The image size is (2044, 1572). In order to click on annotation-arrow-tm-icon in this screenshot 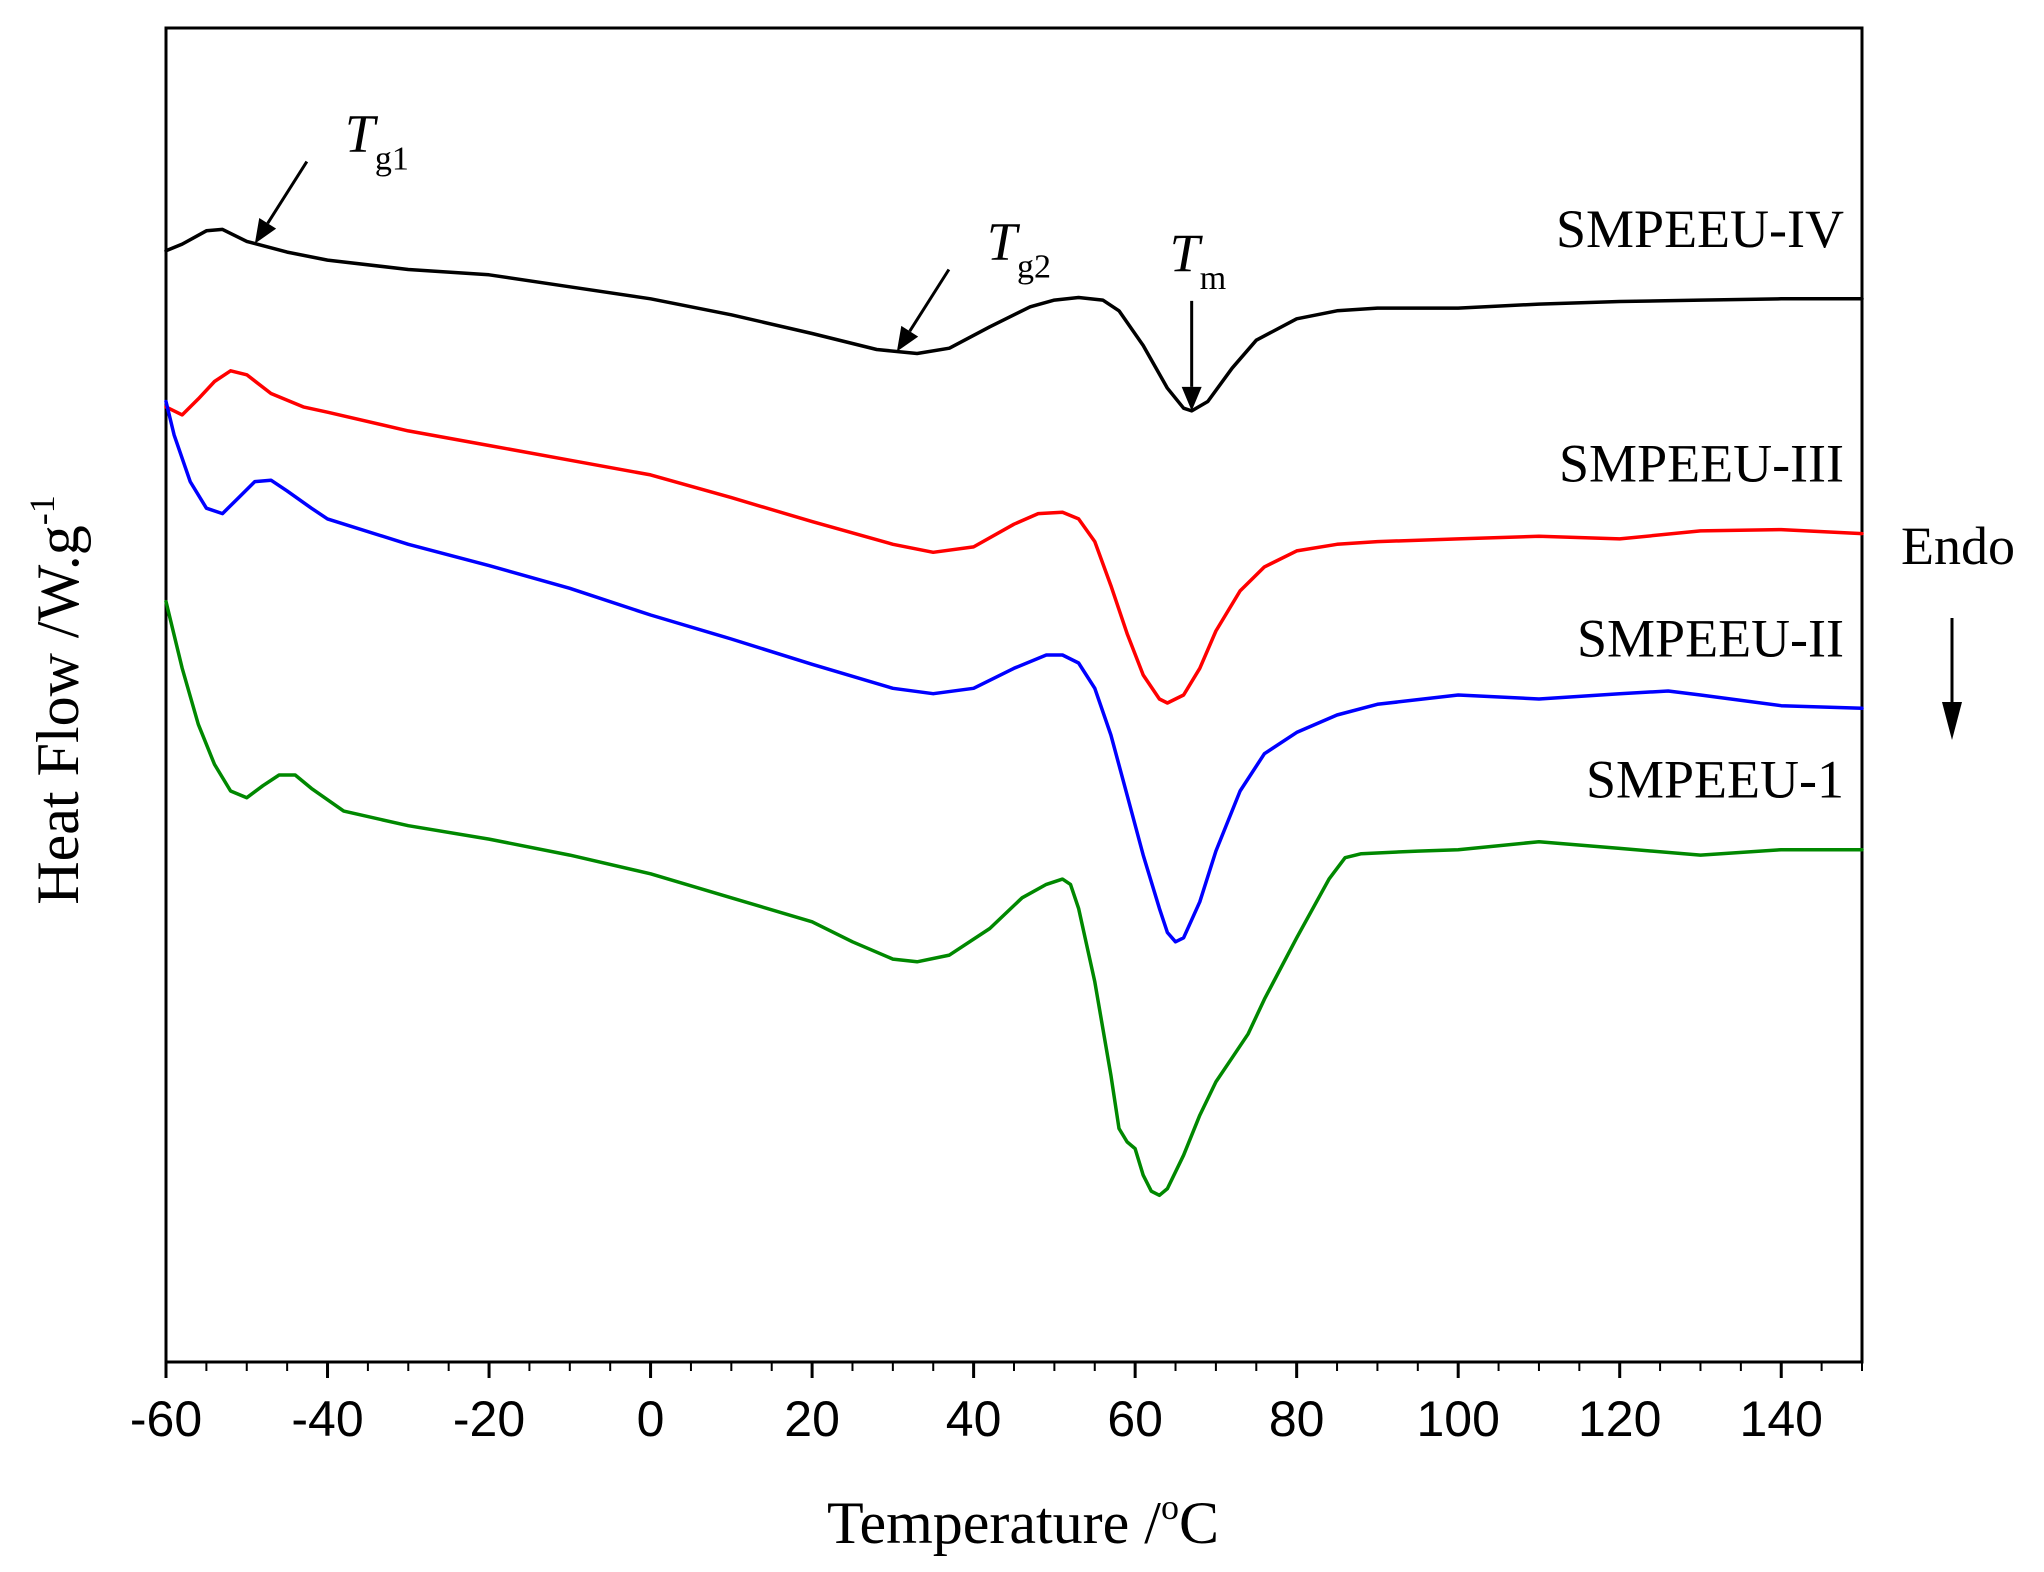, I will do `click(1191, 355)`.